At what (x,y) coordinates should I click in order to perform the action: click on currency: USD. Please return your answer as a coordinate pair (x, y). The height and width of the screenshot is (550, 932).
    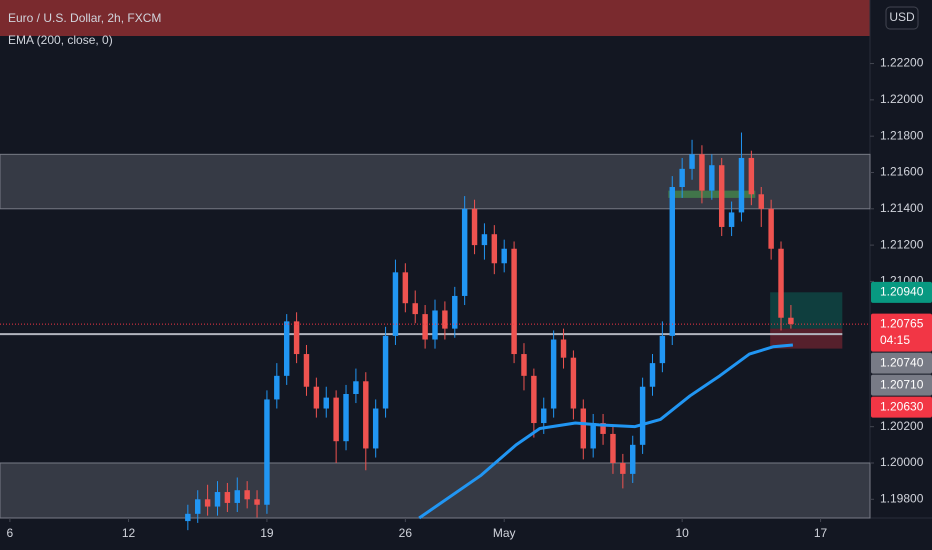
    Looking at the image, I should click on (902, 17).